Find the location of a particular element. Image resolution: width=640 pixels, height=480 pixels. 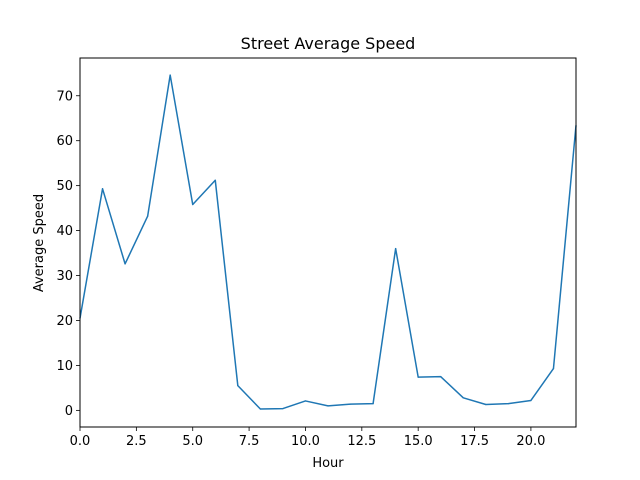

y-tick-label: 30 is located at coordinates (64, 276).